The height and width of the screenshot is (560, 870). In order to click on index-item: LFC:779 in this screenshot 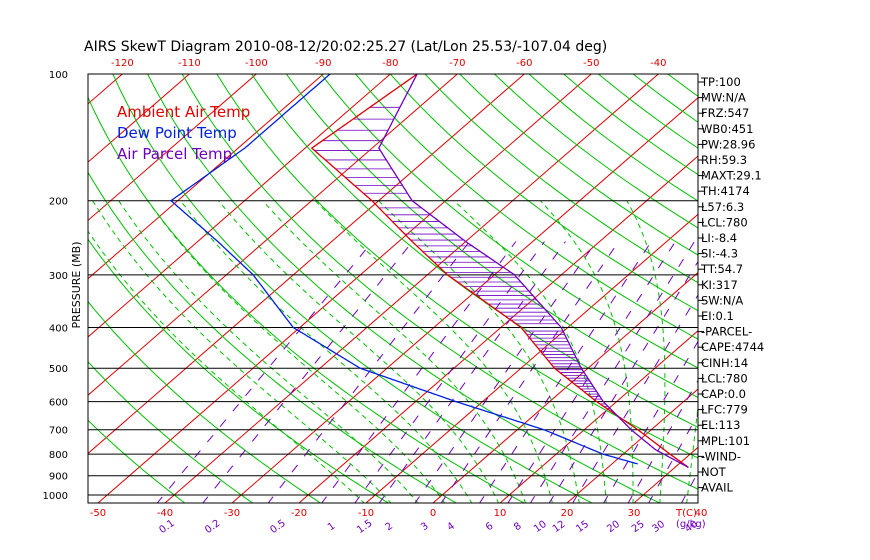, I will do `click(724, 410)`.